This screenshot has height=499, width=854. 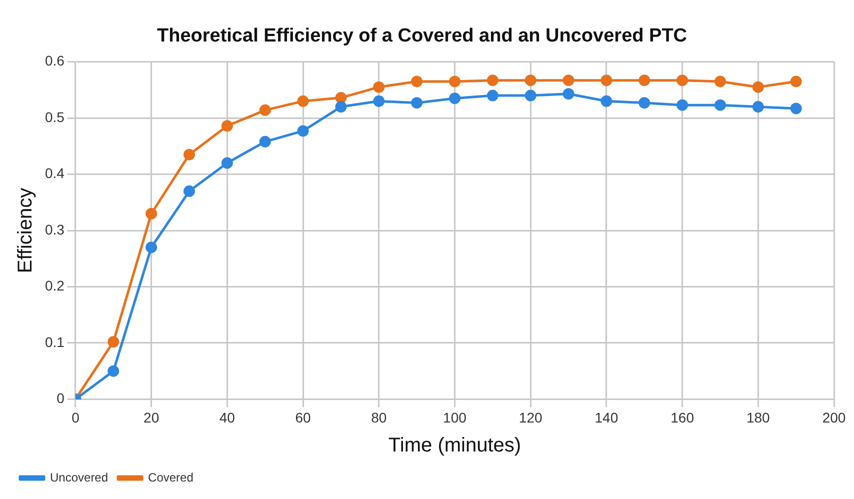 I want to click on y-tick-label: 0.6, so click(x=54, y=60).